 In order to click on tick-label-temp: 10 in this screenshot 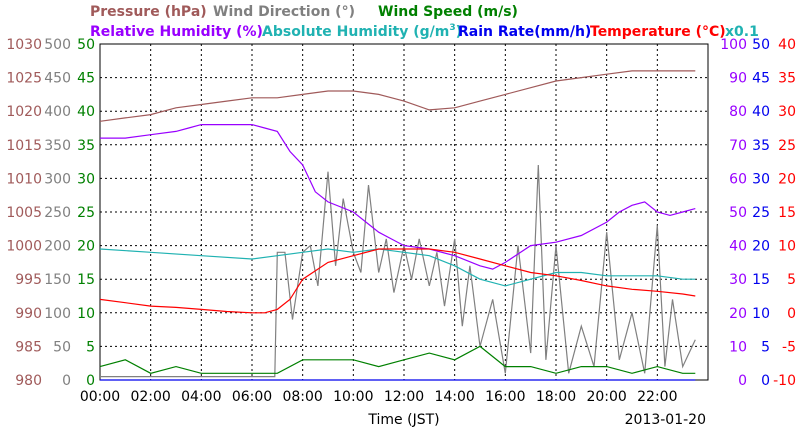, I will do `click(787, 247)`.